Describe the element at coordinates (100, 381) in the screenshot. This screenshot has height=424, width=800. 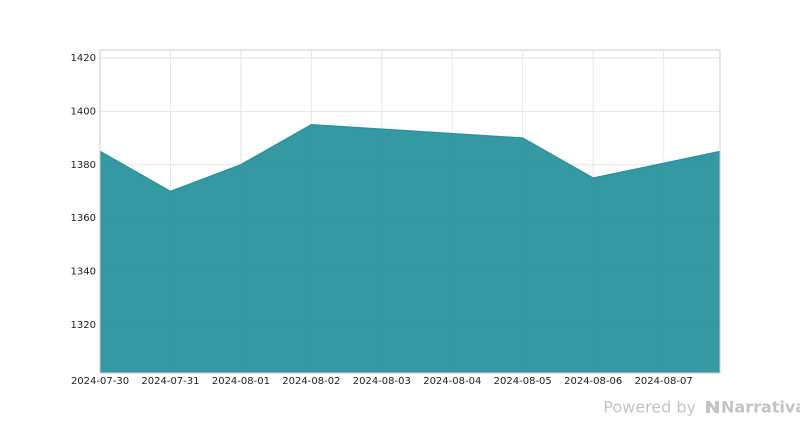
I see `x-tick-label: 2024-07-30` at that location.